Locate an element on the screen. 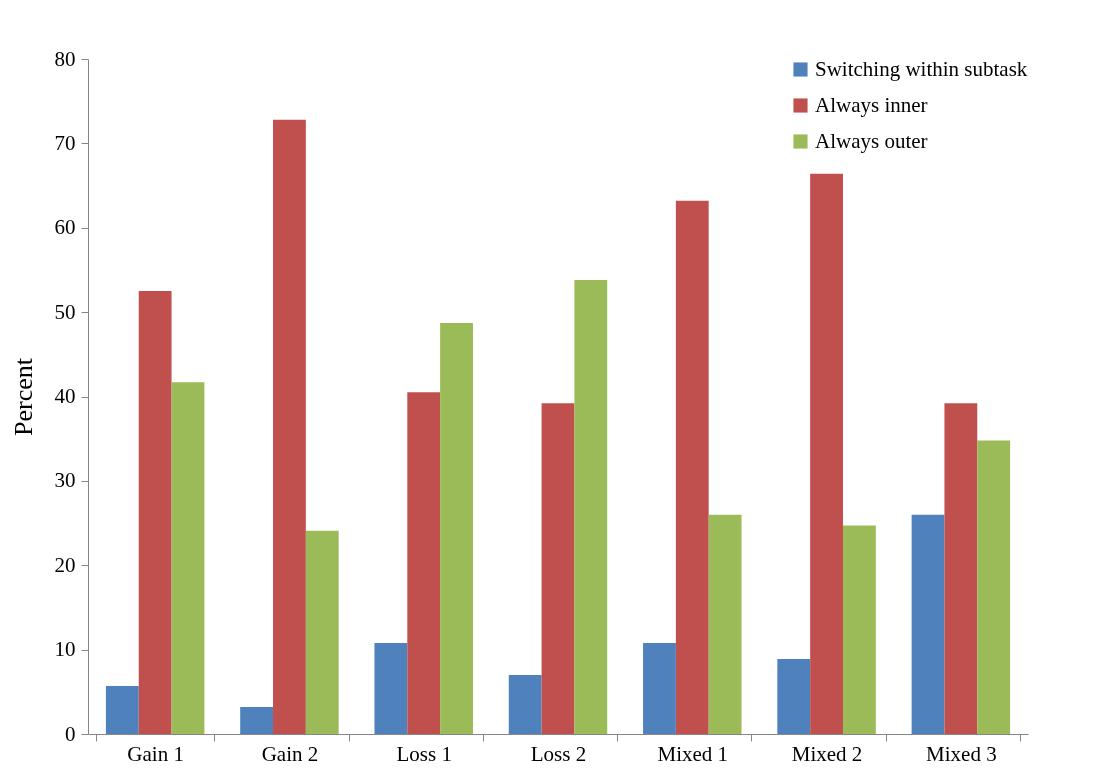  x-tick-label: Gain 1 is located at coordinates (155, 753).